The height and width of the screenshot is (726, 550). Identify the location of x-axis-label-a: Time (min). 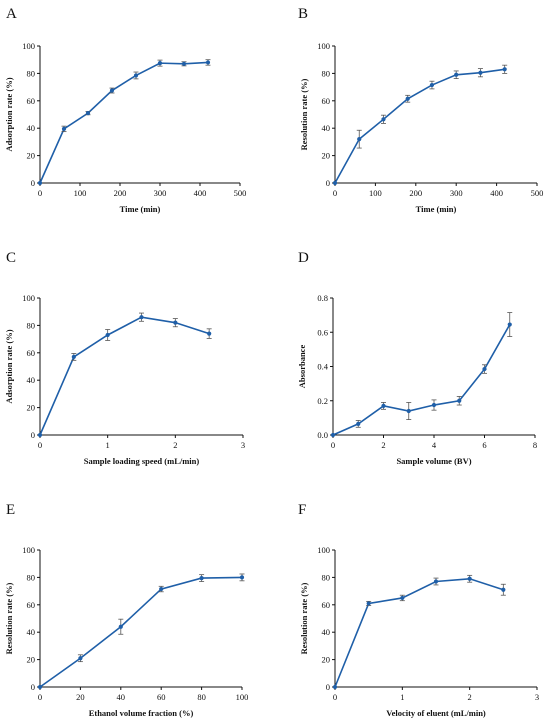
(140, 209).